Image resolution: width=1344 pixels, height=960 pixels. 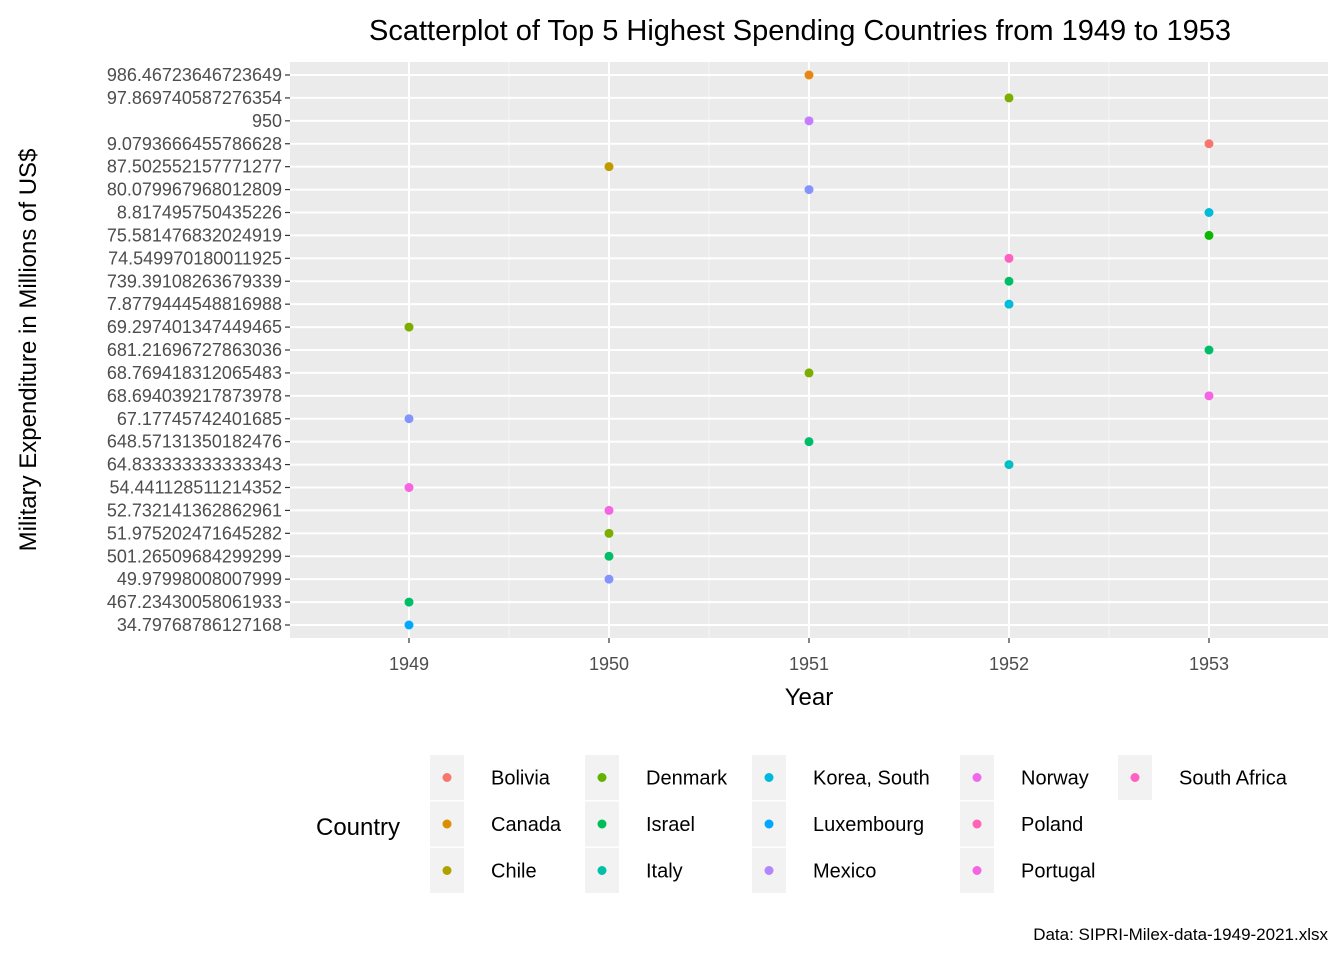 What do you see at coordinates (194, 167) in the screenshot?
I see `y-tick-label: 87.502552157771277` at bounding box center [194, 167].